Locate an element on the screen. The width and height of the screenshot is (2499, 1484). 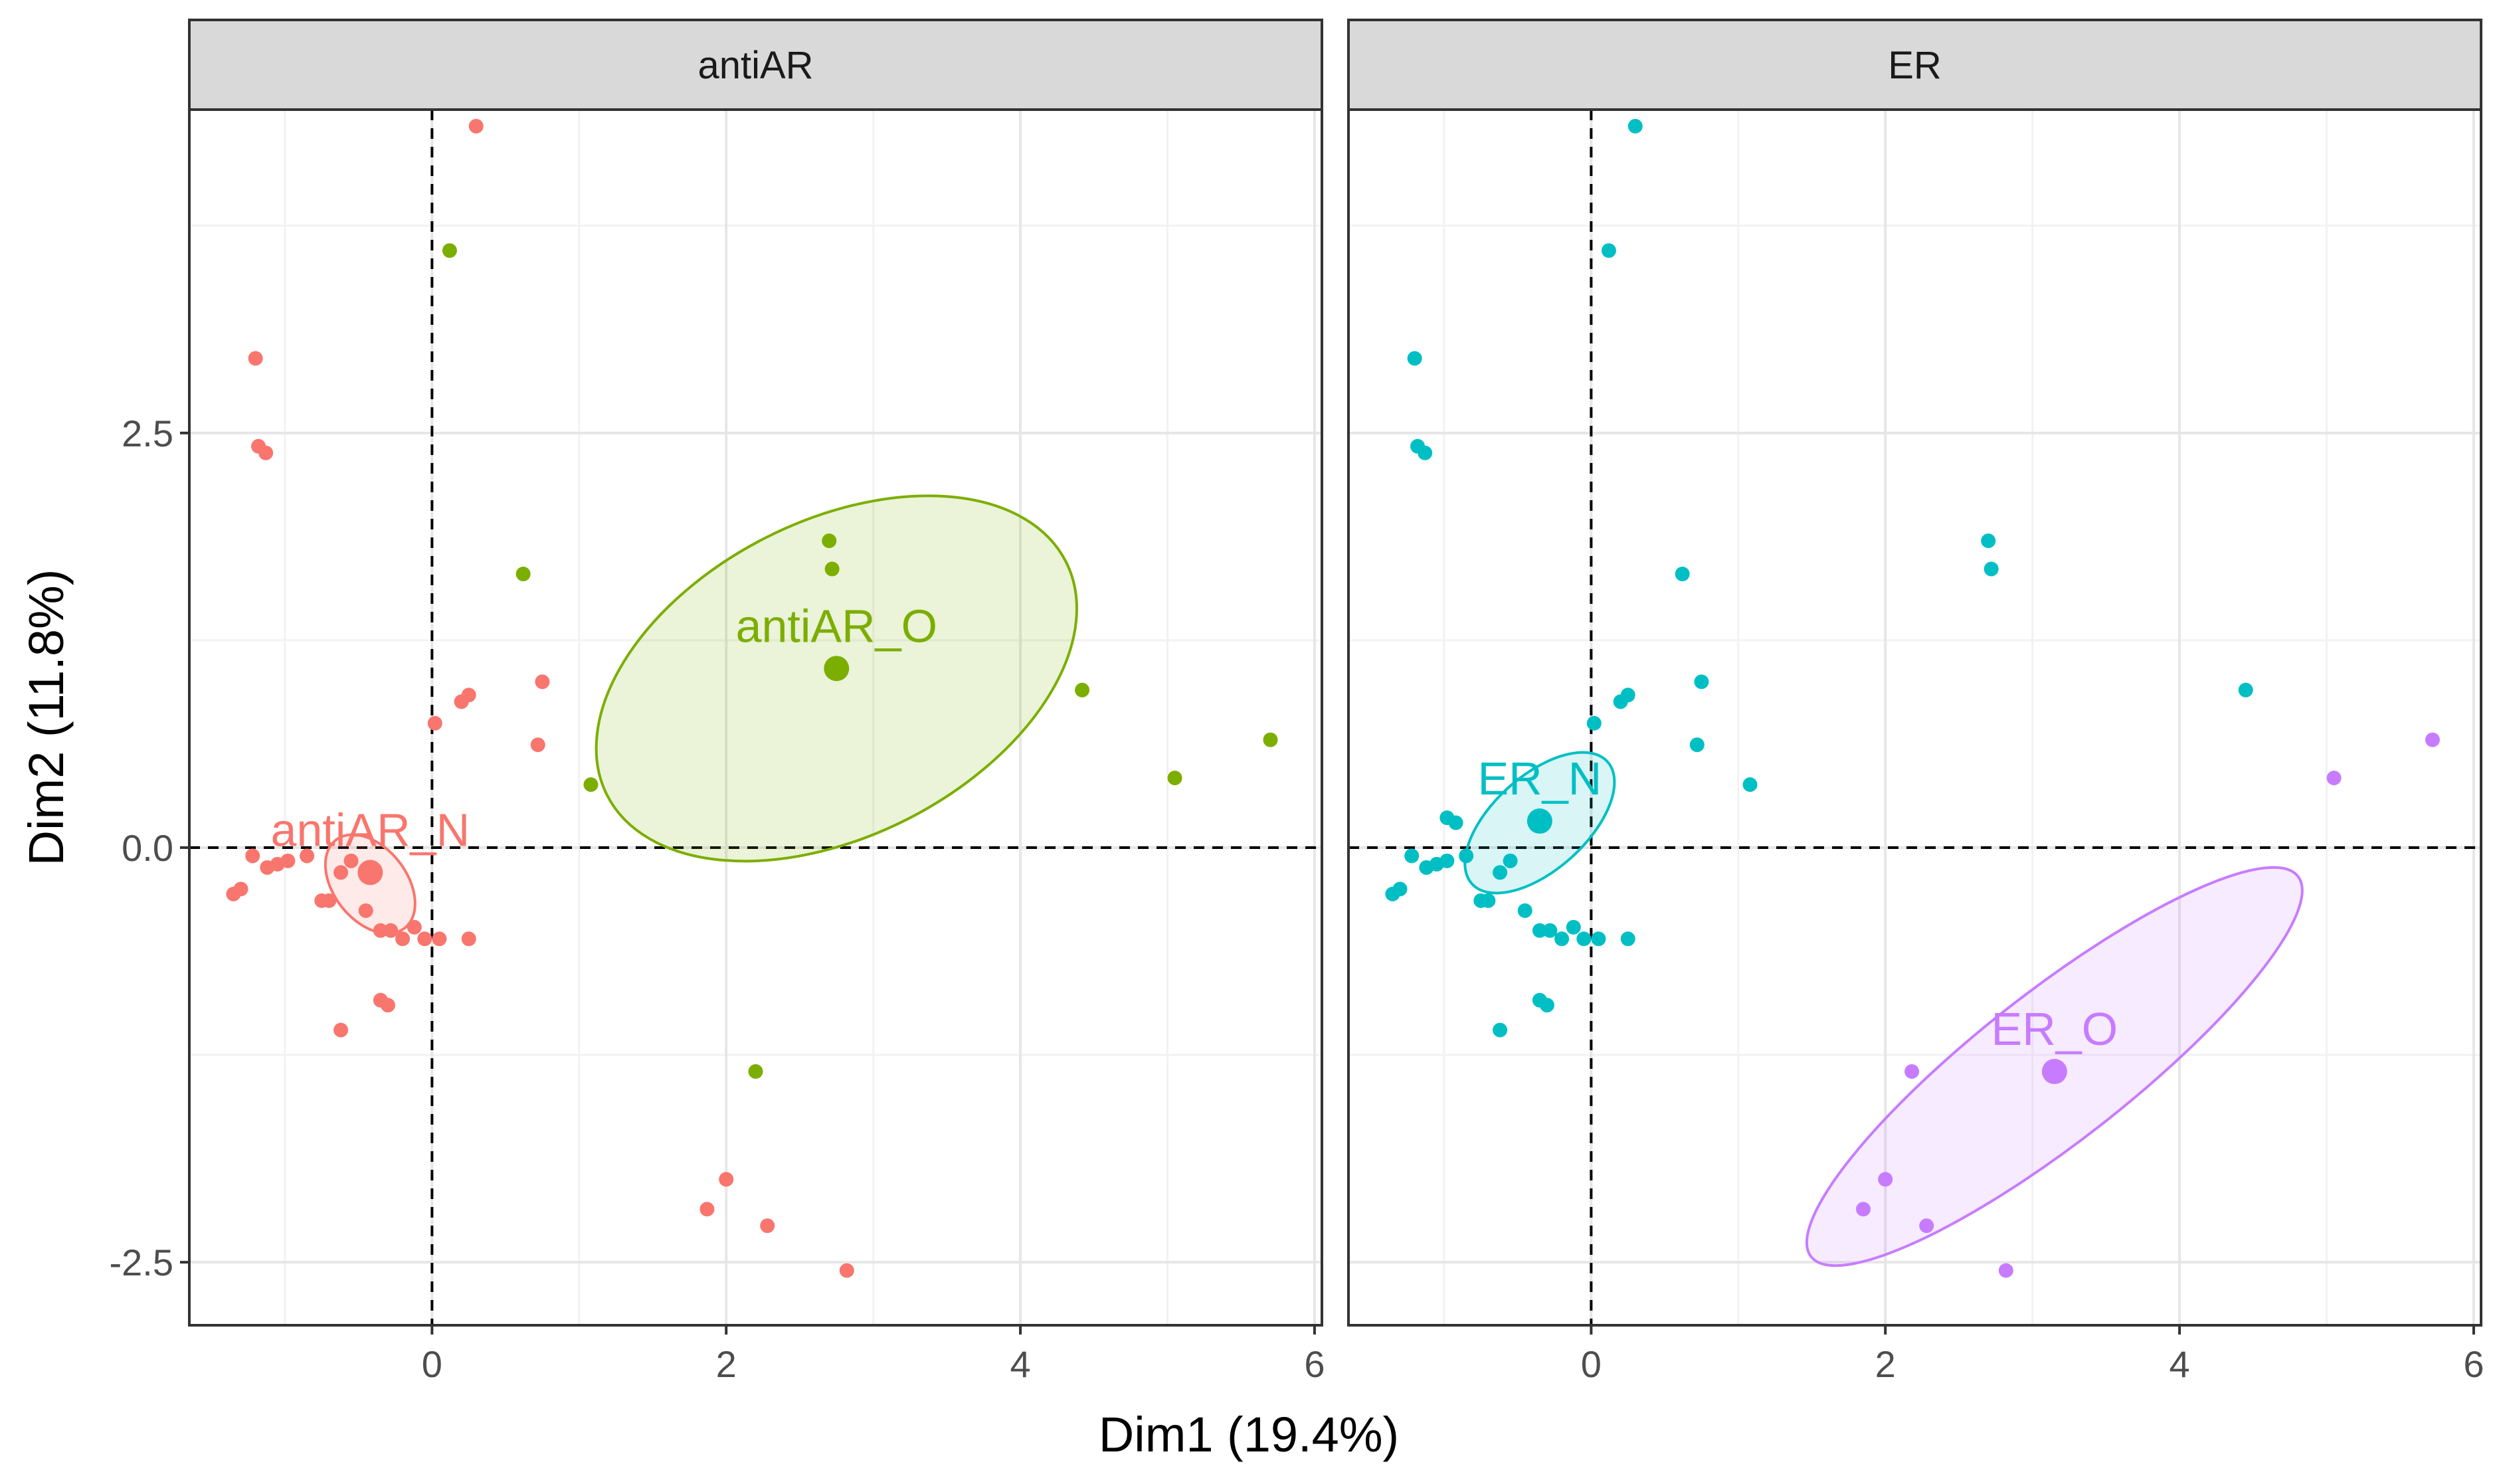
centroid-ER_O is located at coordinates (2054, 1072).